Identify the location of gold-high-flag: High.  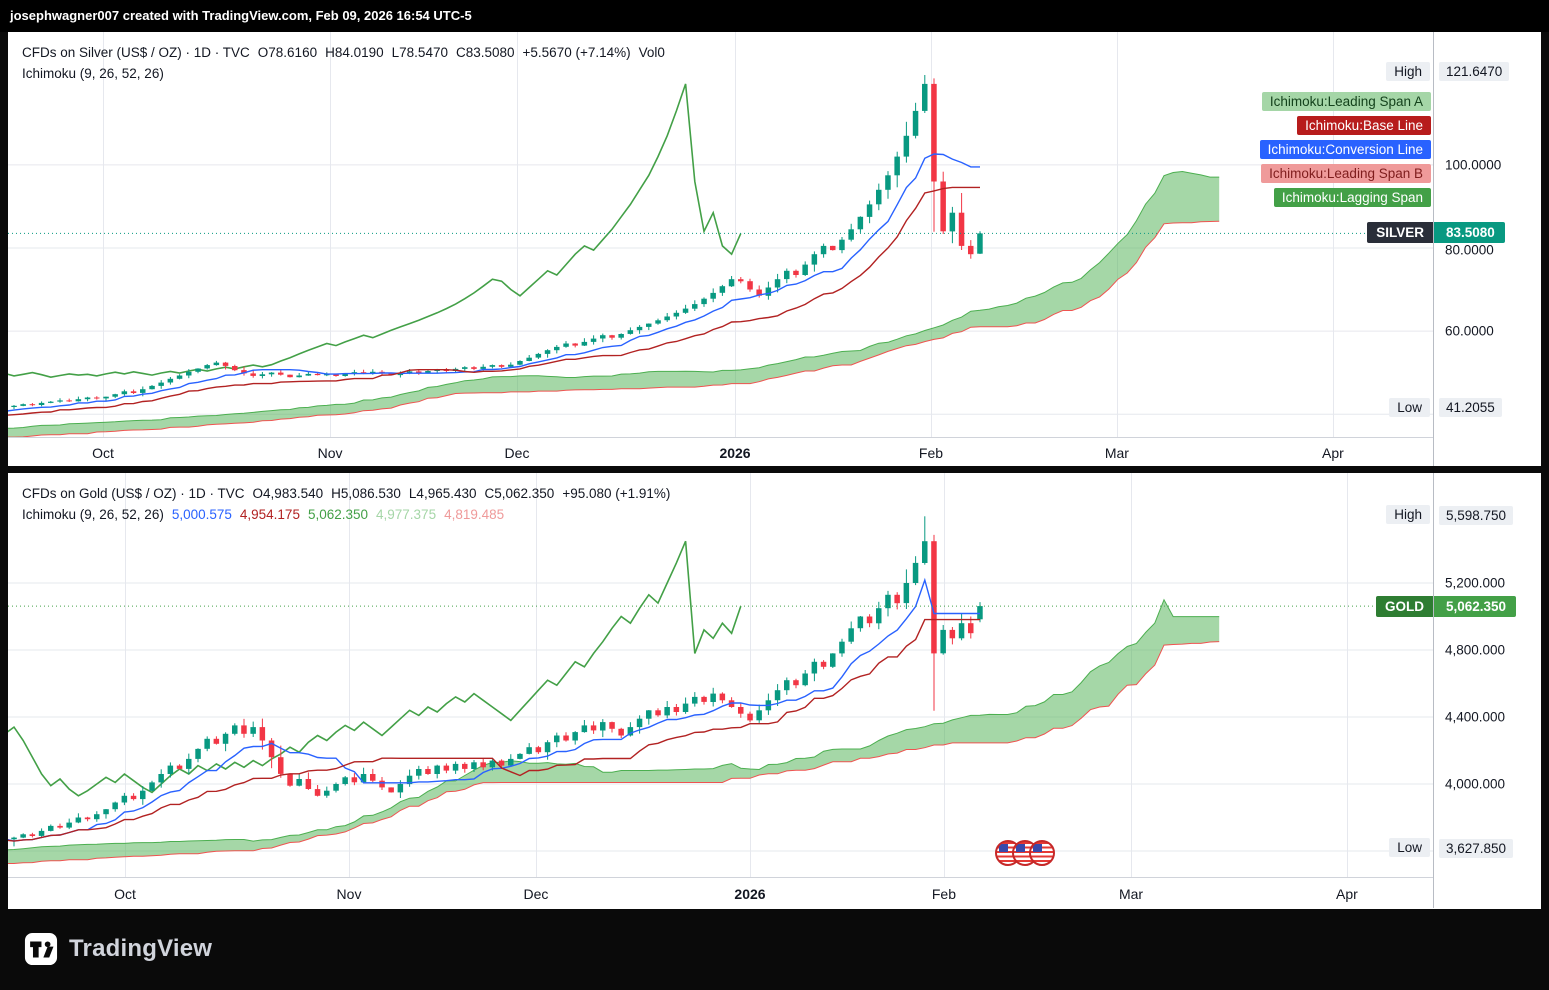
(1408, 514).